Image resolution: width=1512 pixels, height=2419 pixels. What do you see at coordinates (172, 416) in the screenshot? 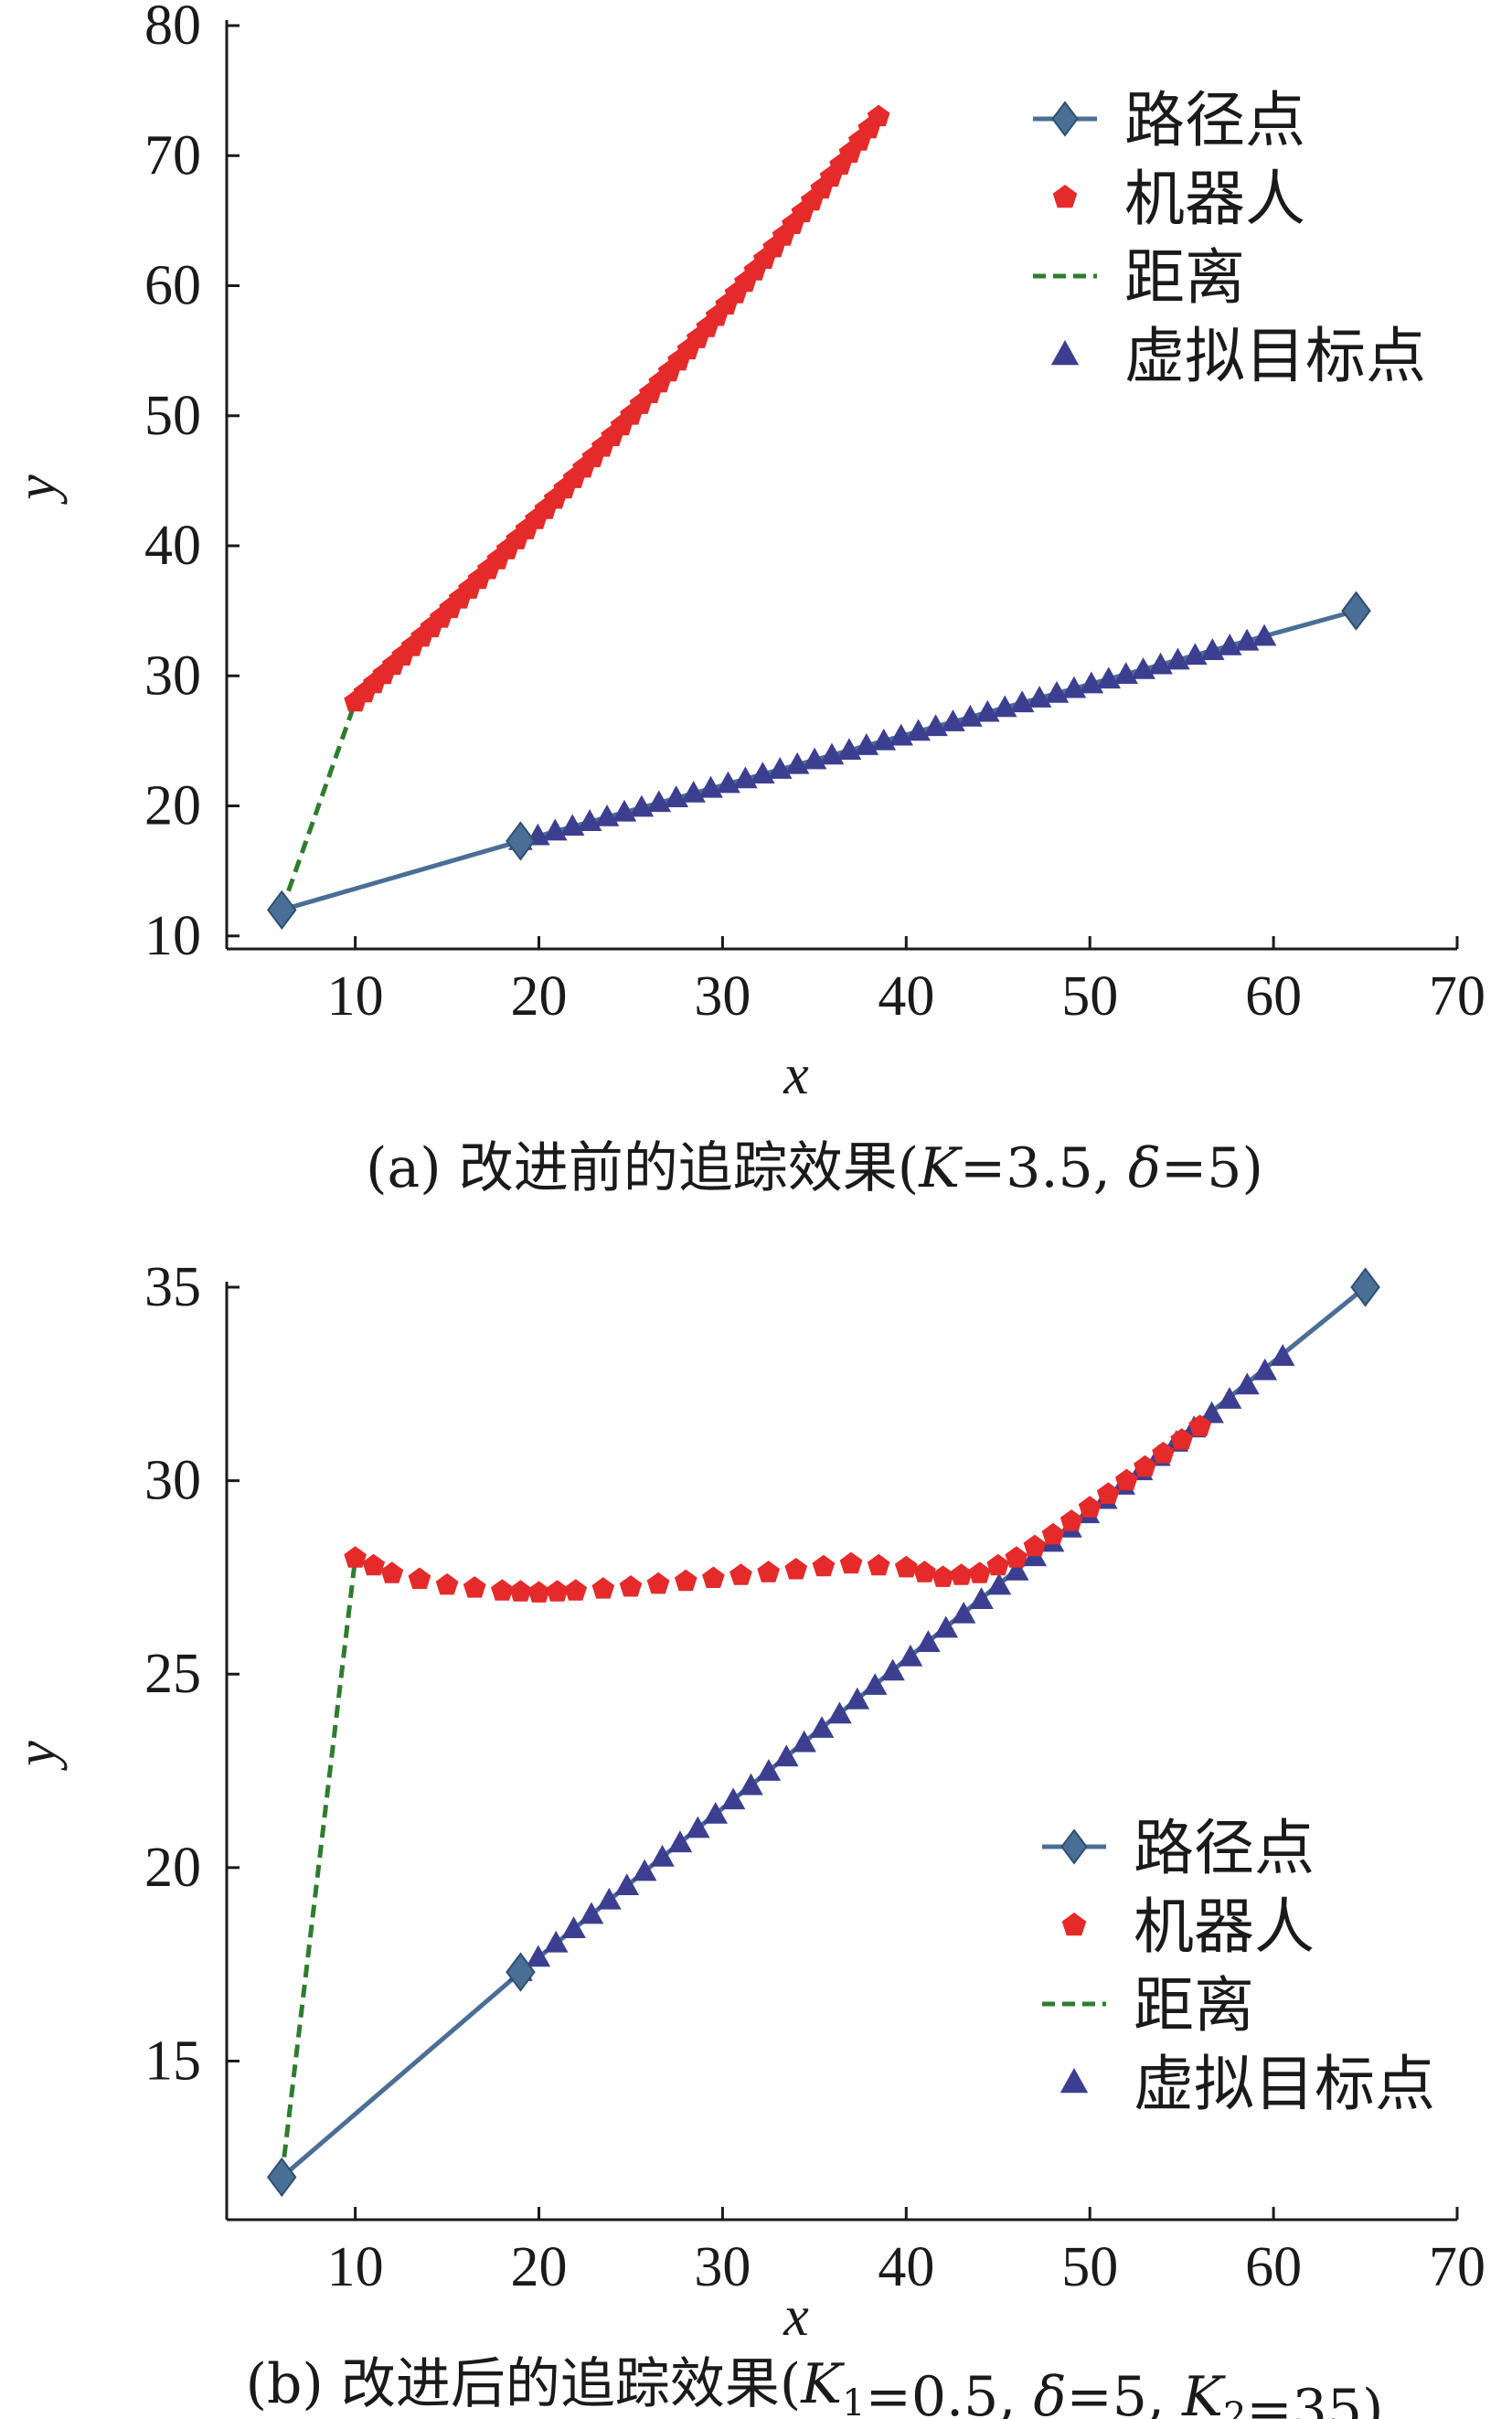
I see `y-tick-label: 50` at bounding box center [172, 416].